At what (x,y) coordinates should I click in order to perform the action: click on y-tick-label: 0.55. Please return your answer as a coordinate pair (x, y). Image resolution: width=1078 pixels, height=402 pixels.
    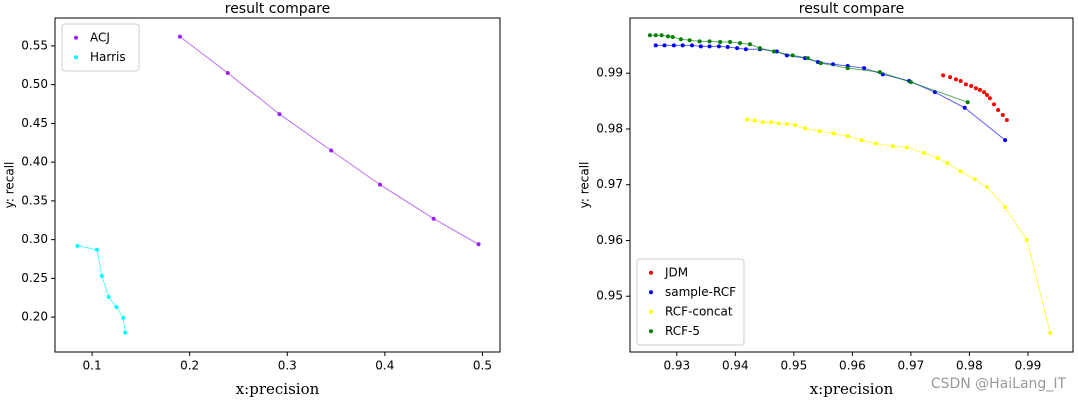
    Looking at the image, I should click on (34, 45).